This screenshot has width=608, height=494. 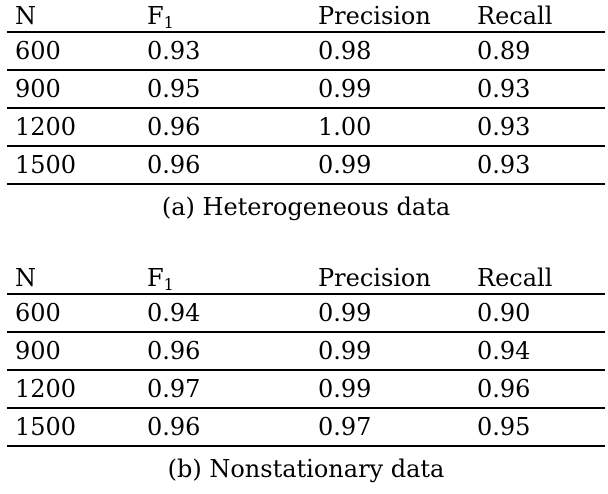 What do you see at coordinates (504, 51) in the screenshot?
I see `cell-recall: 0.89` at bounding box center [504, 51].